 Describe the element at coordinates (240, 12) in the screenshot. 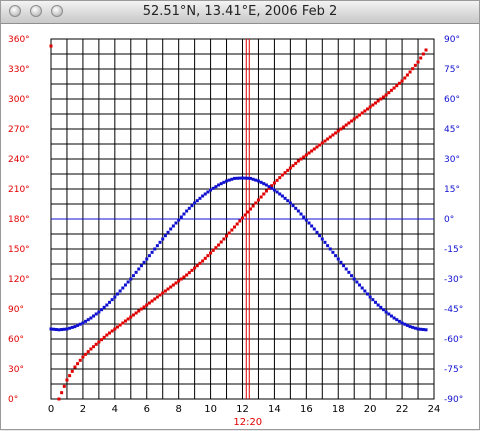

I see `title-bar: 52.51°N, 13.41°E, 2006 Feb 2` at that location.